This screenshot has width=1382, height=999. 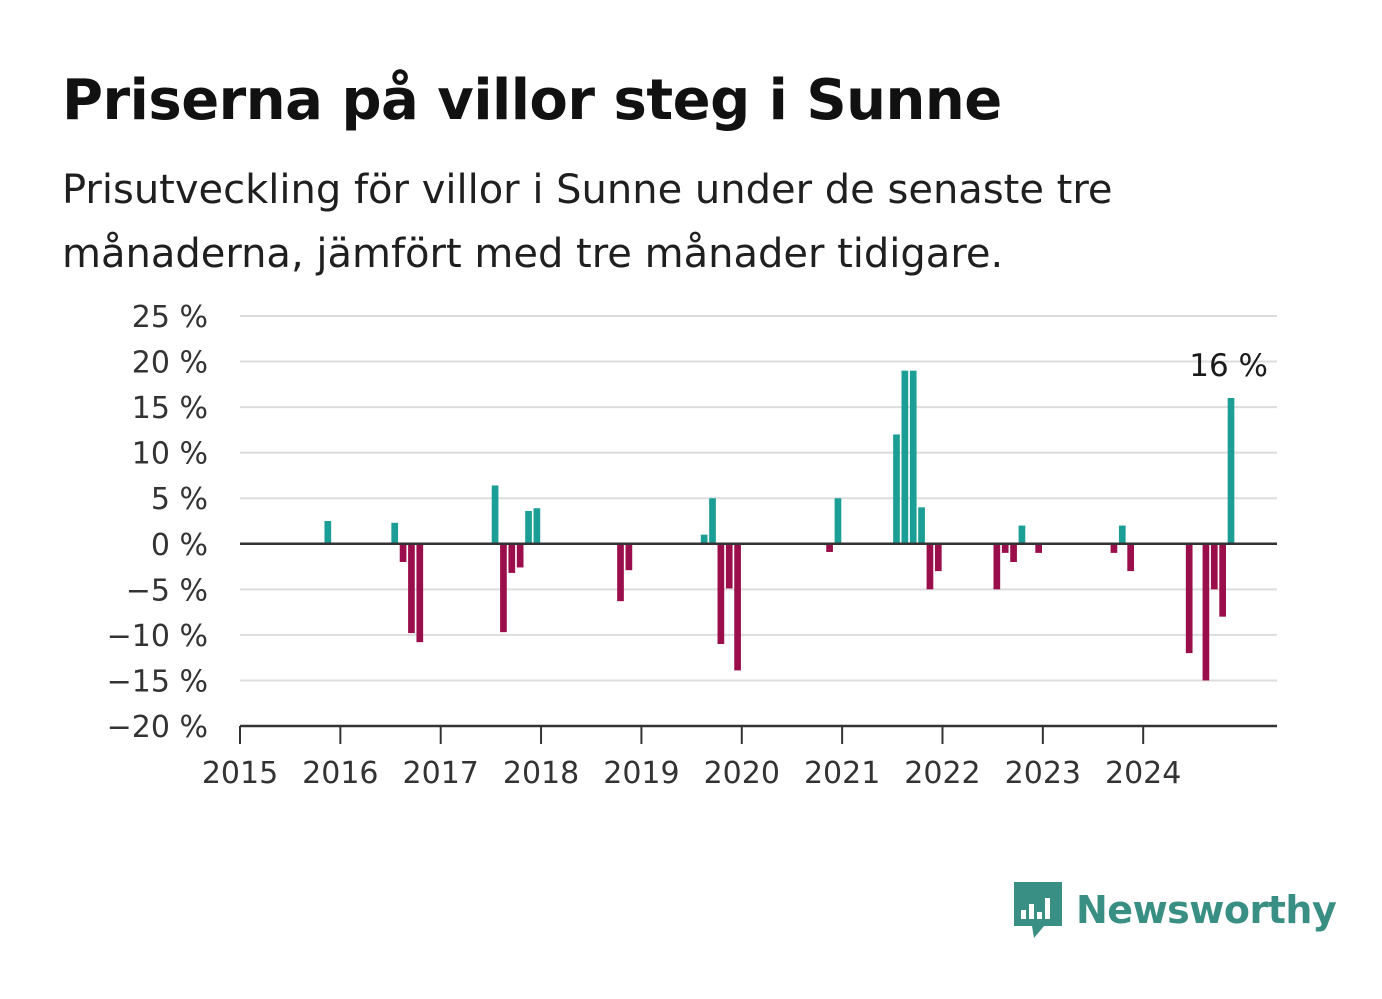 What do you see at coordinates (942, 773) in the screenshot?
I see `x-tick-label: 2022` at bounding box center [942, 773].